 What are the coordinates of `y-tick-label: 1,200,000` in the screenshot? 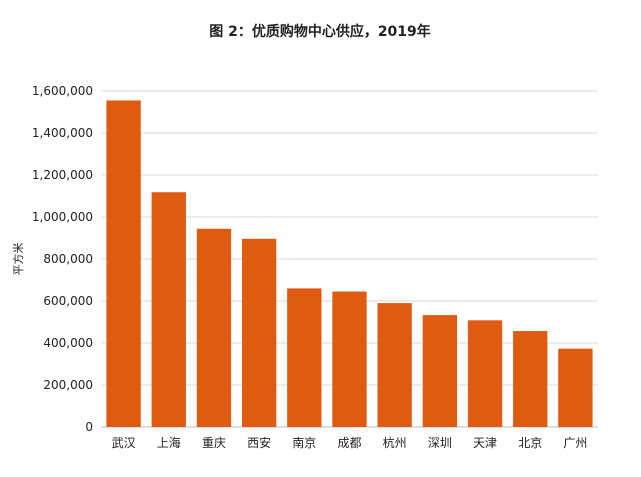 It's located at (62, 175).